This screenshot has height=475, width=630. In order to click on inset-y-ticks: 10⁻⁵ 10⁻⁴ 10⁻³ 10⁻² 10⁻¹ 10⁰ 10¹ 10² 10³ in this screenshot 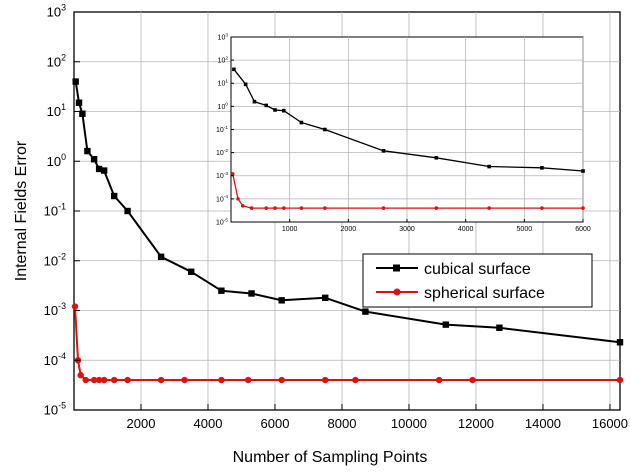, I will do `click(225, 129)`.